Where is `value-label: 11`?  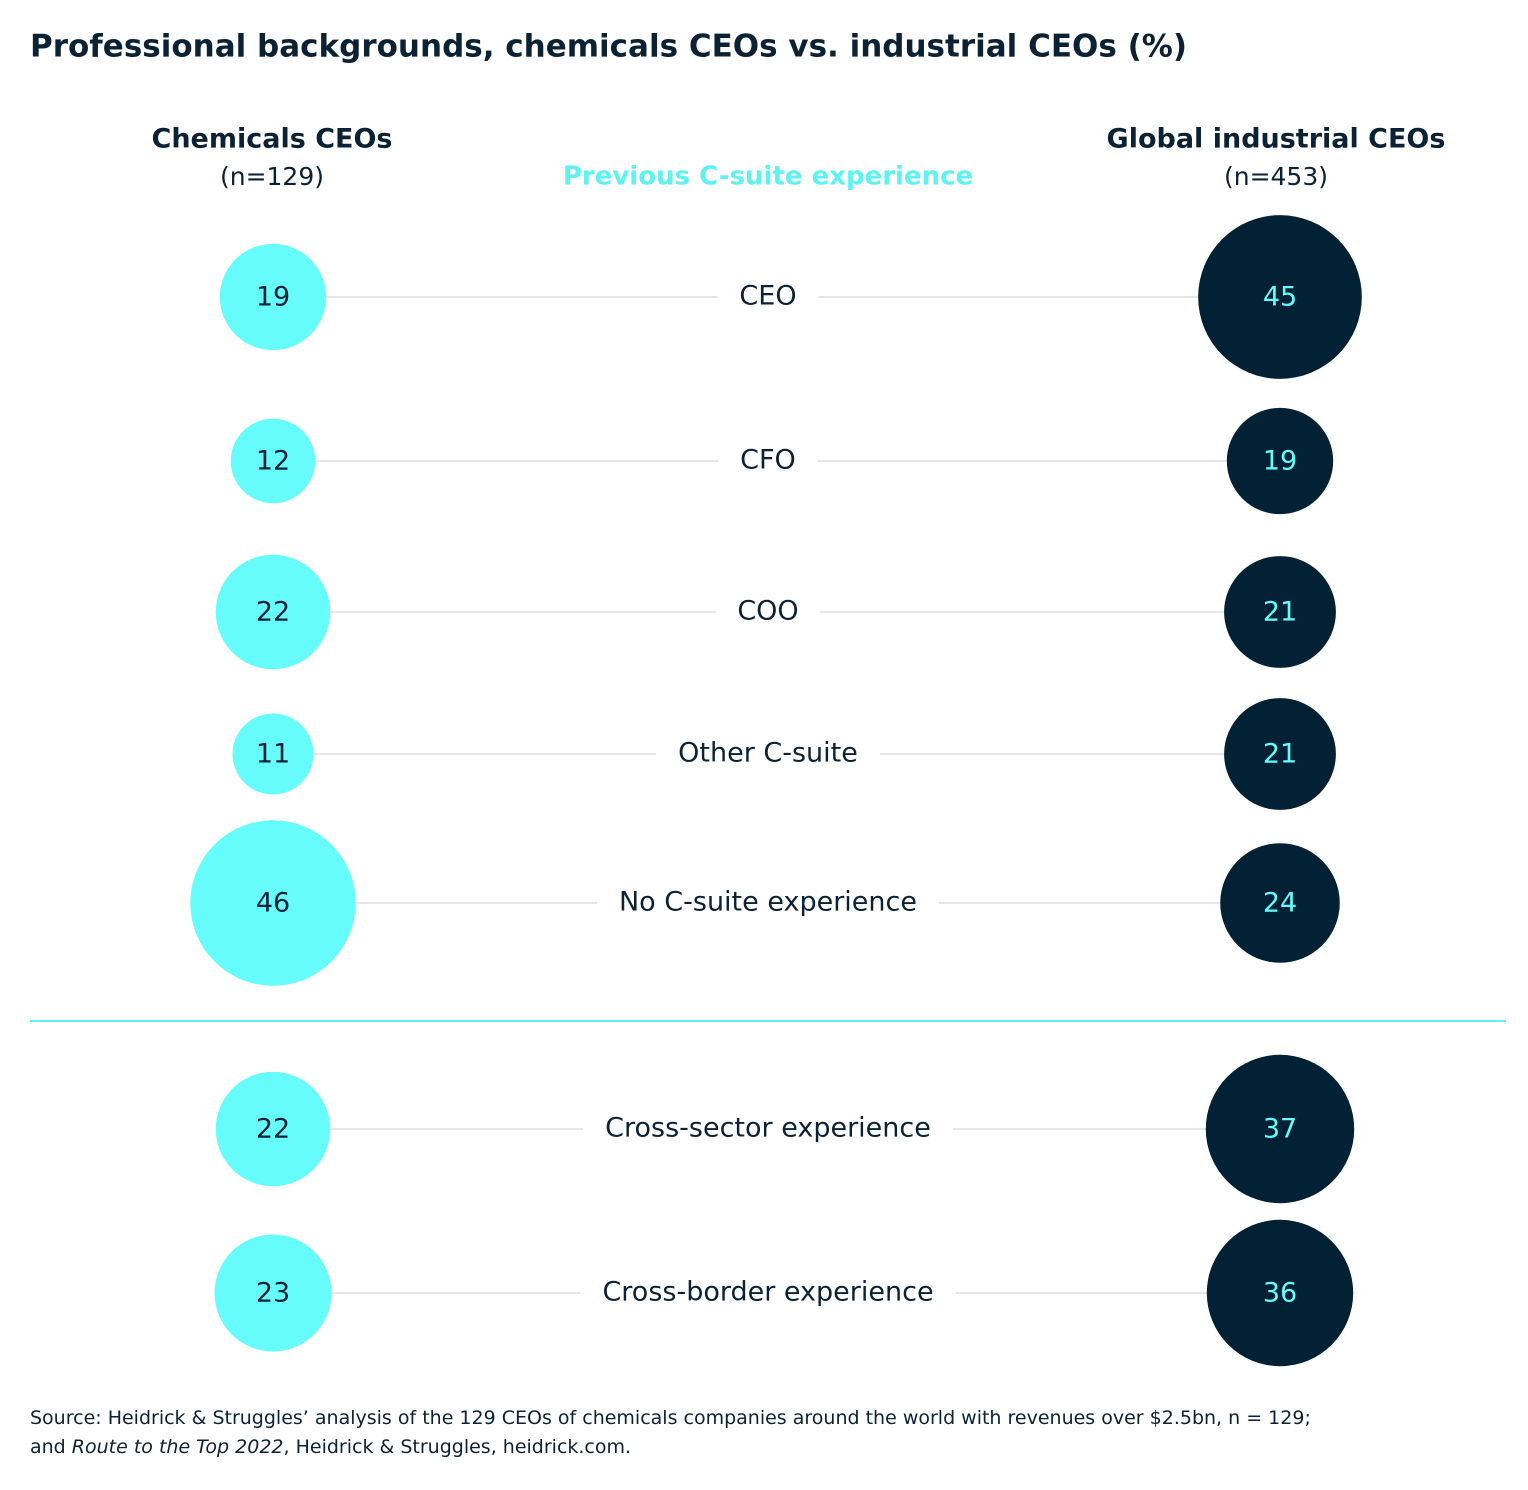
value-label: 11 is located at coordinates (273, 754).